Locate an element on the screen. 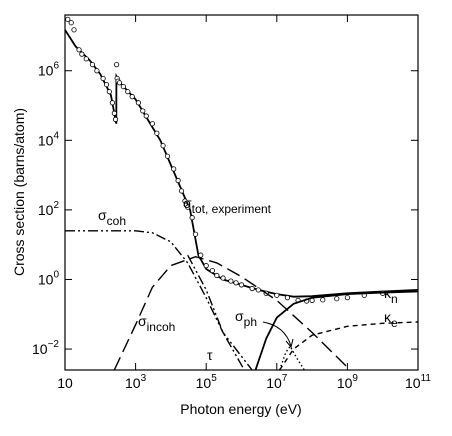 The image size is (452, 436). x-tick-label-exp: 3 is located at coordinates (144, 378).